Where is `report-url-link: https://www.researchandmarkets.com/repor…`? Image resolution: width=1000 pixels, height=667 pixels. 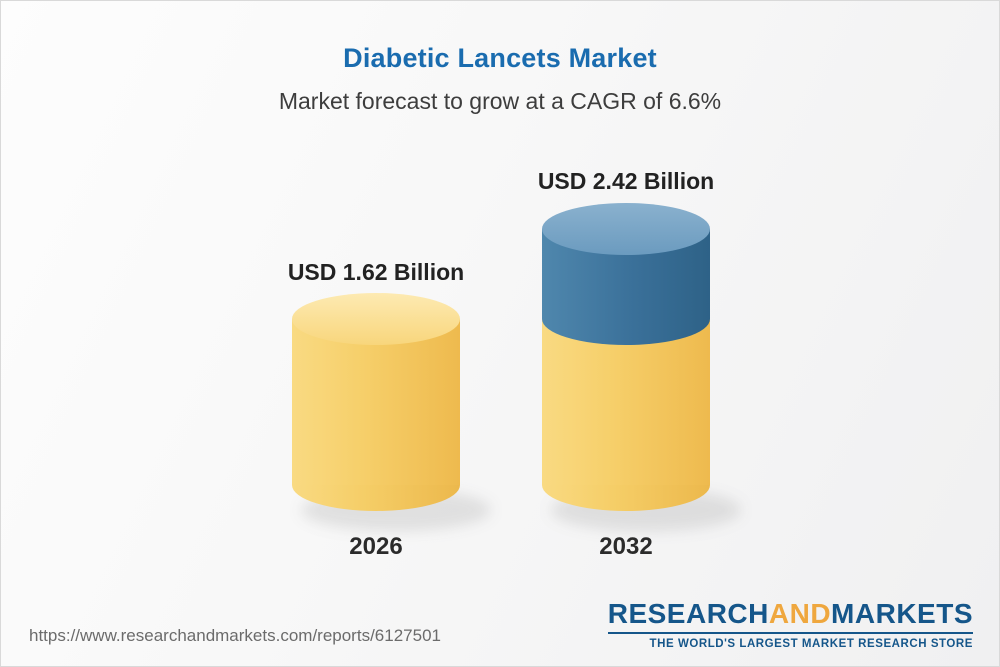
report-url-link: https://www.researchandmarkets.com/repor… is located at coordinates (235, 635).